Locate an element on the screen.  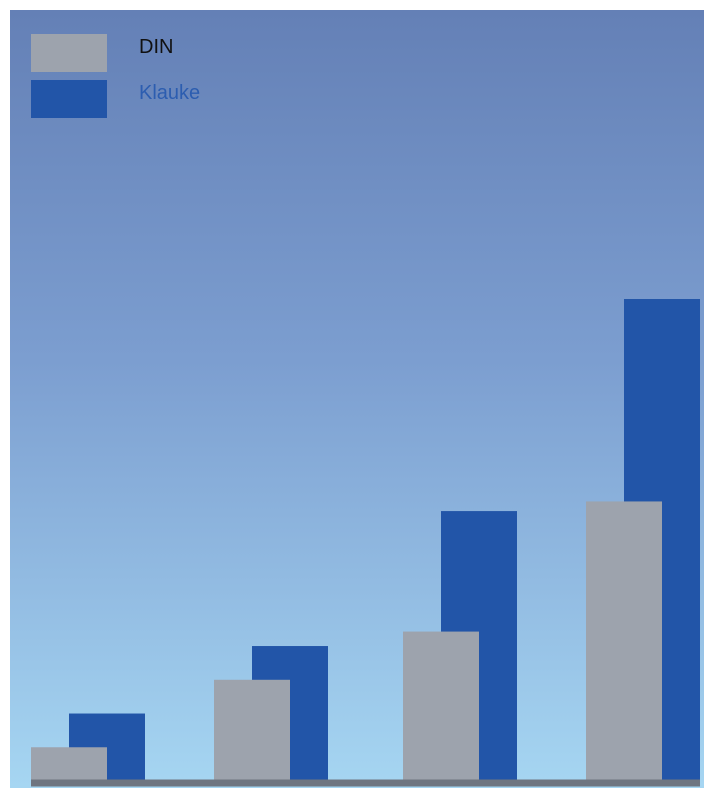
legend-swatch-klauke is located at coordinates (69, 99).